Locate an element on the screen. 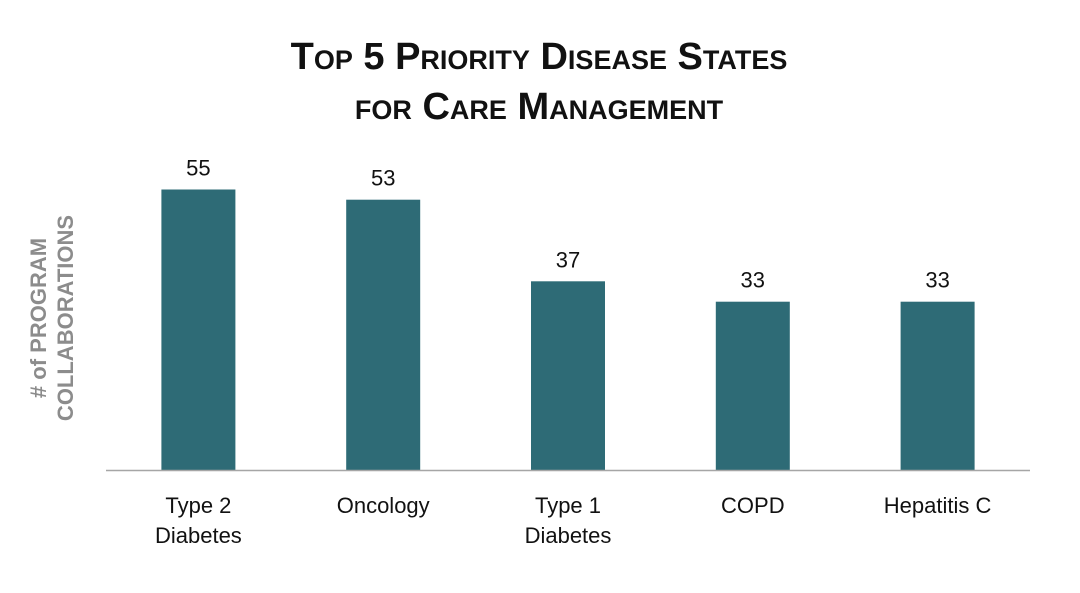  category-label-2: Oncology is located at coordinates (383, 505).